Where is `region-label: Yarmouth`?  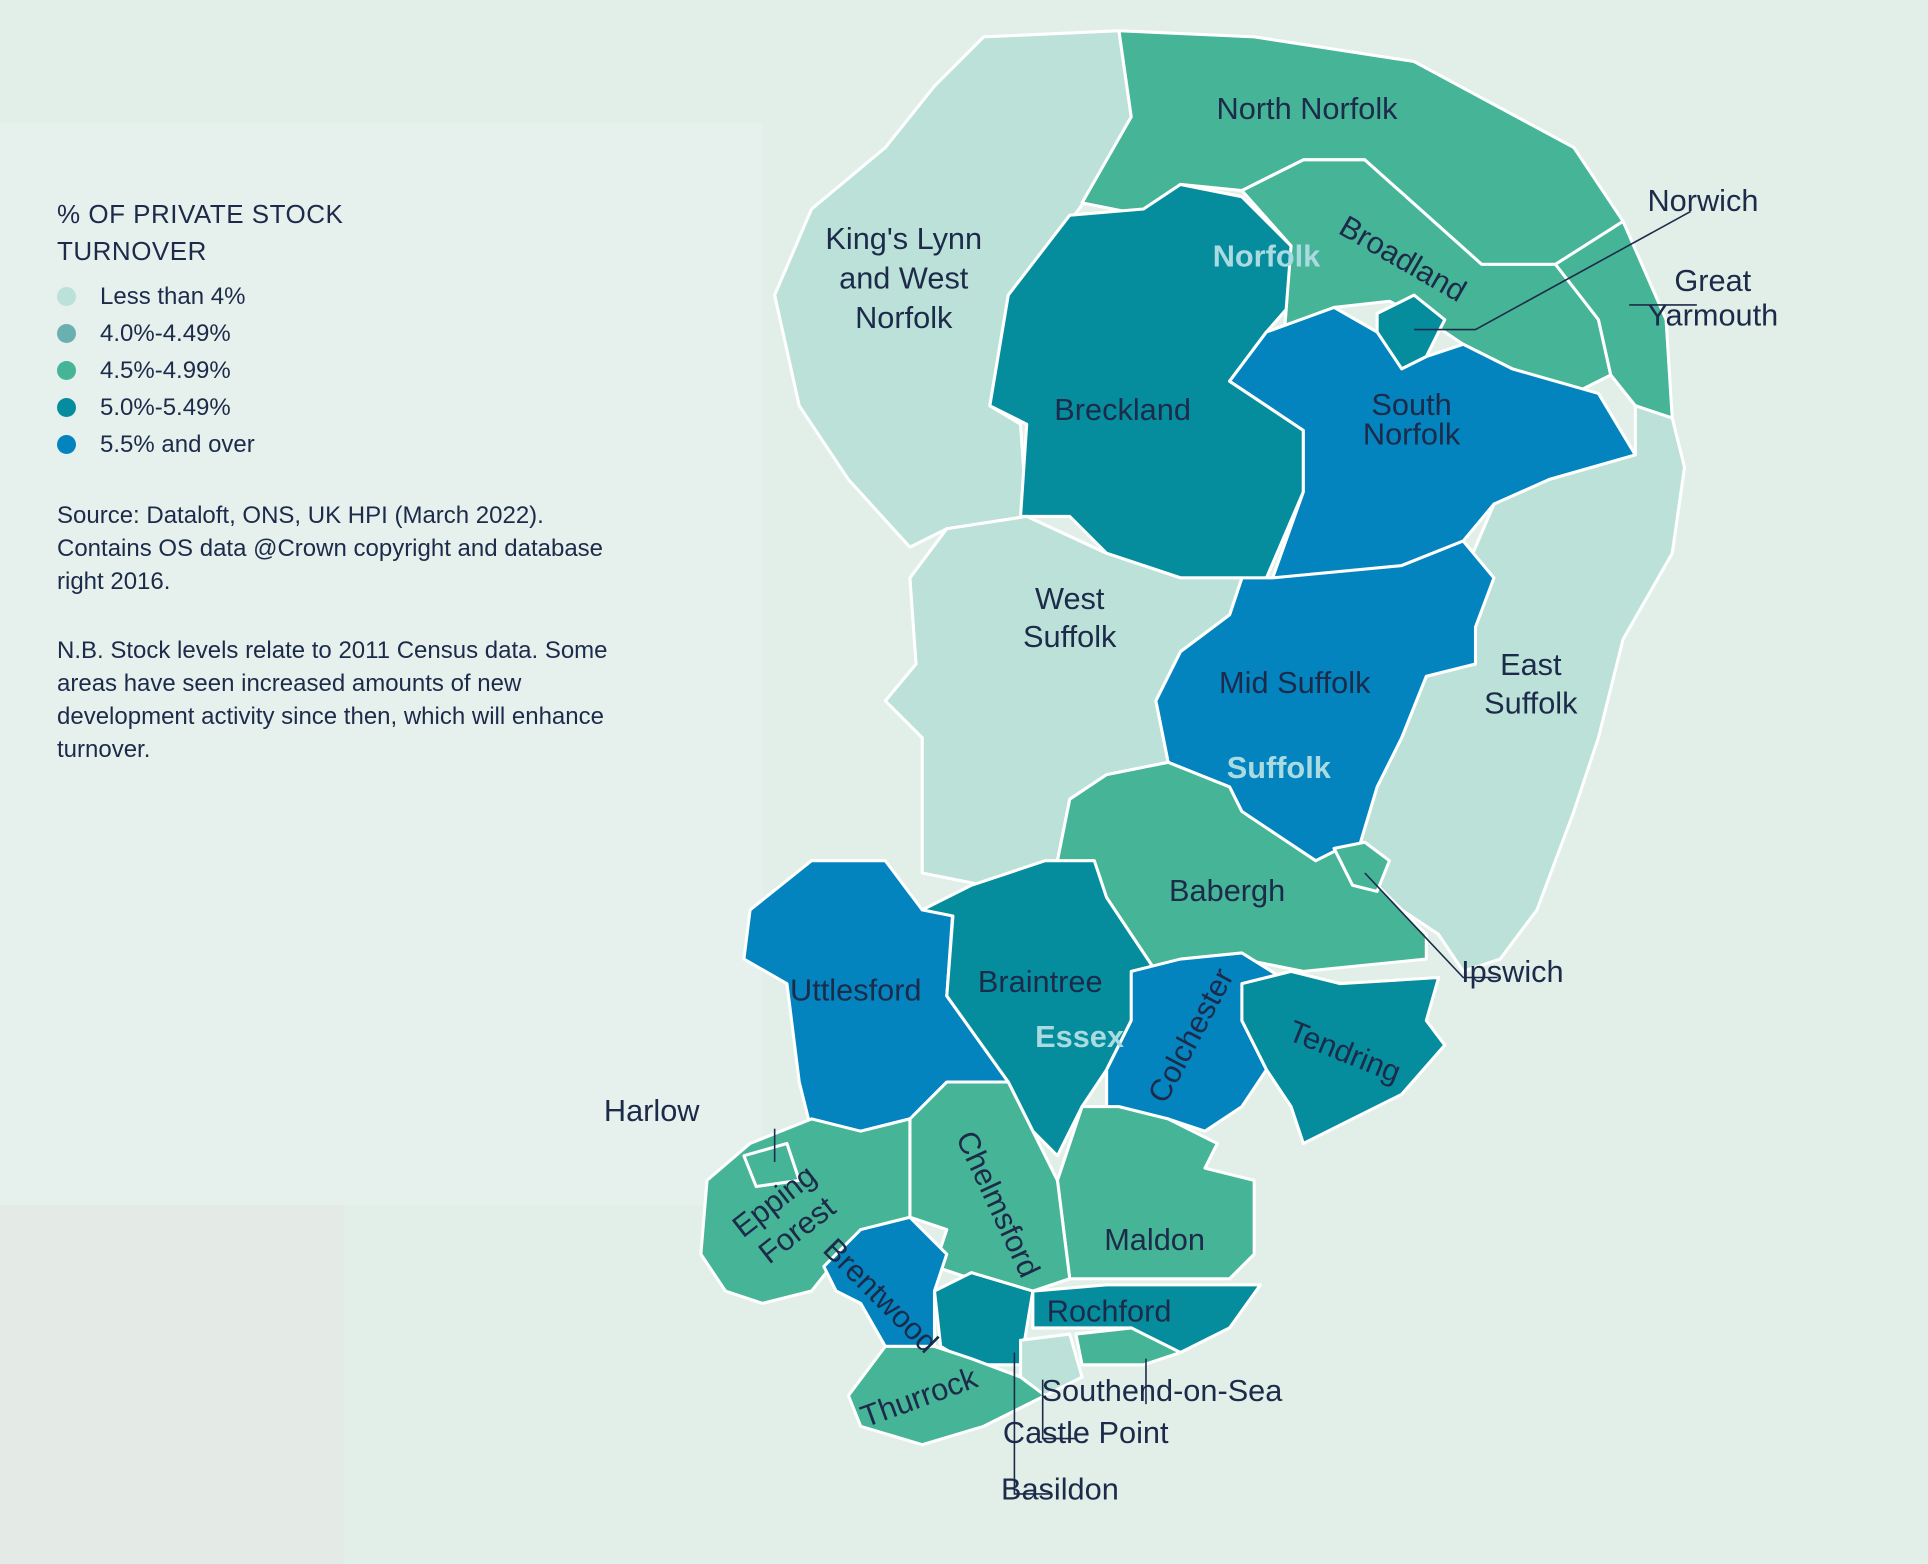
region-label: Yarmouth is located at coordinates (1712, 314).